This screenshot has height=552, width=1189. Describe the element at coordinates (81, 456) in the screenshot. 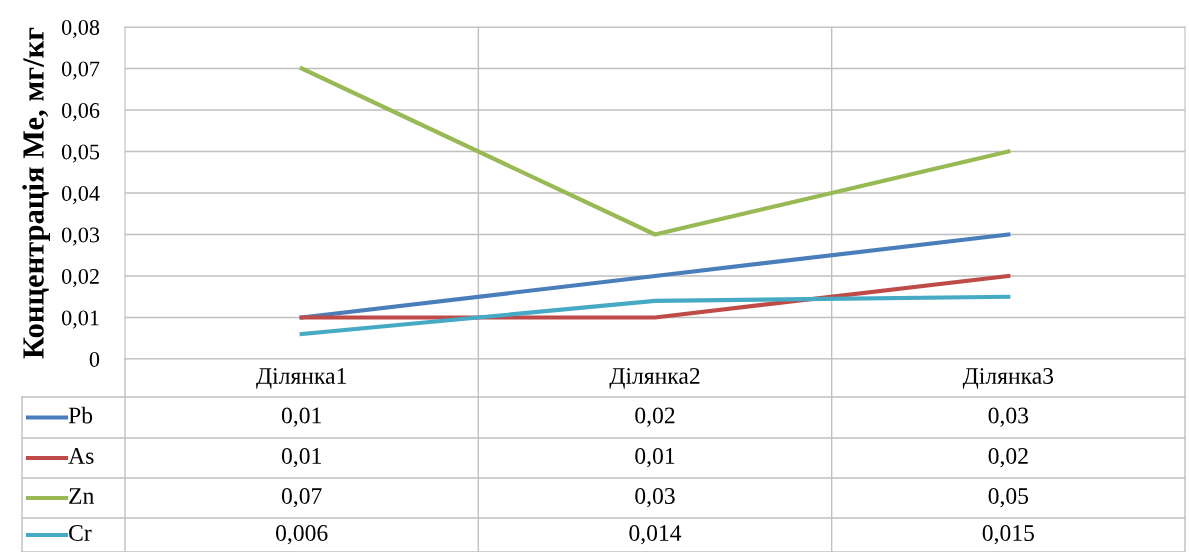

I see `legend-label: As` at that location.